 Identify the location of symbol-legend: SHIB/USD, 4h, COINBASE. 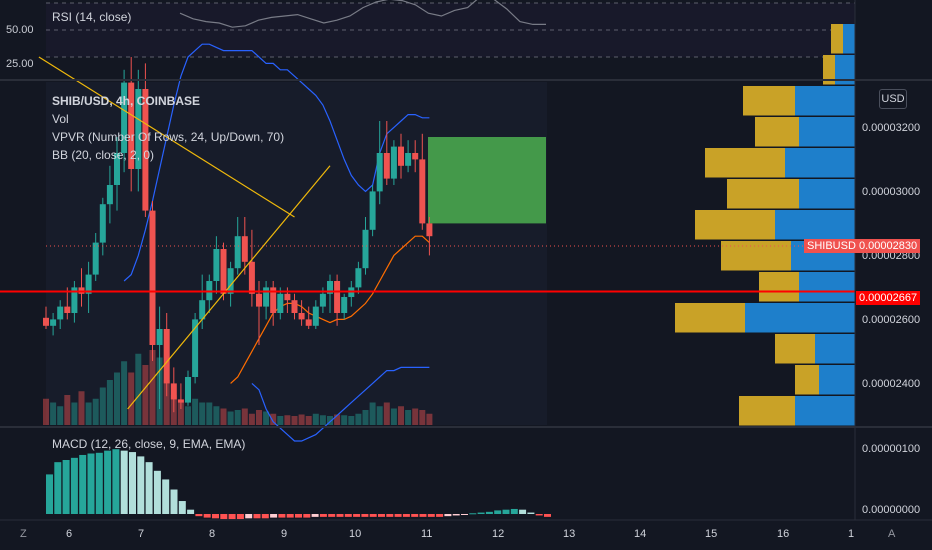
(126, 101).